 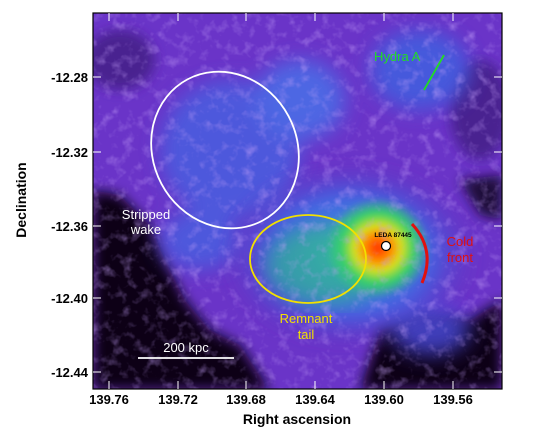 I want to click on leda-galaxy-marker, so click(x=386, y=246).